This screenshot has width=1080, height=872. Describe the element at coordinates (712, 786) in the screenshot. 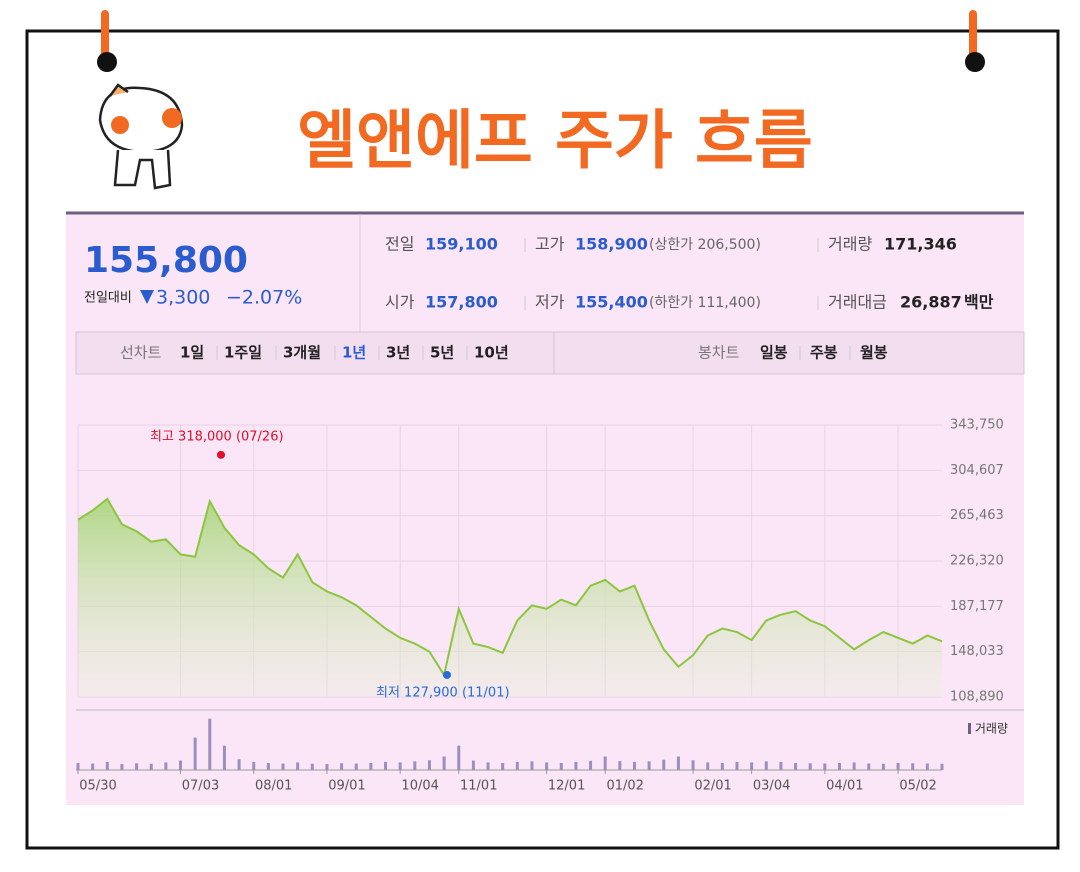

I see `x-tick-label: 02/01` at that location.